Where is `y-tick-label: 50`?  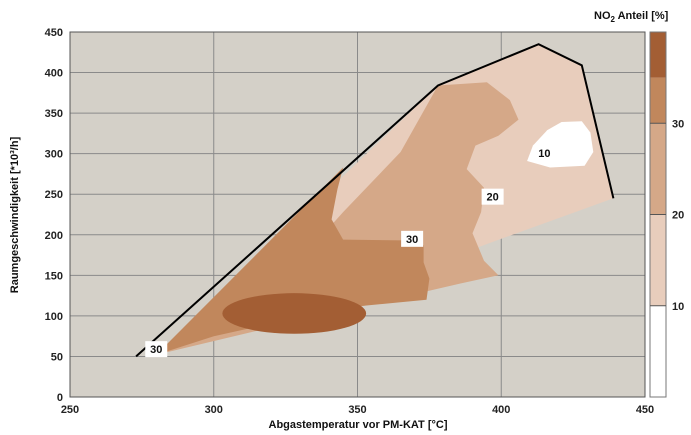 y-tick-label: 50 is located at coordinates (57, 357).